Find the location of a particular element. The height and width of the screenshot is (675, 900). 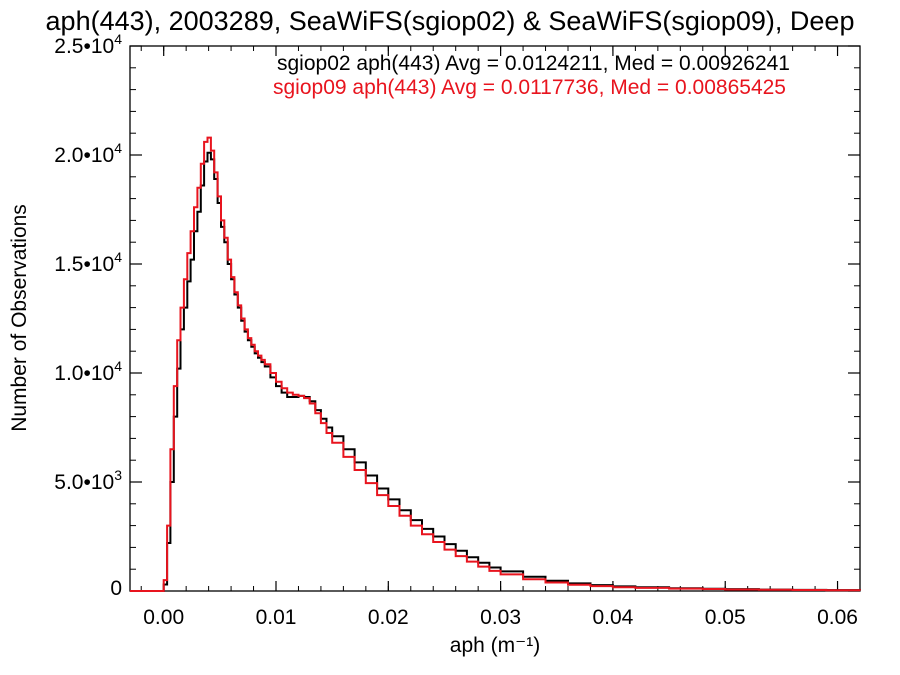

y-tick-label: 1.5•104 is located at coordinates (88, 262).